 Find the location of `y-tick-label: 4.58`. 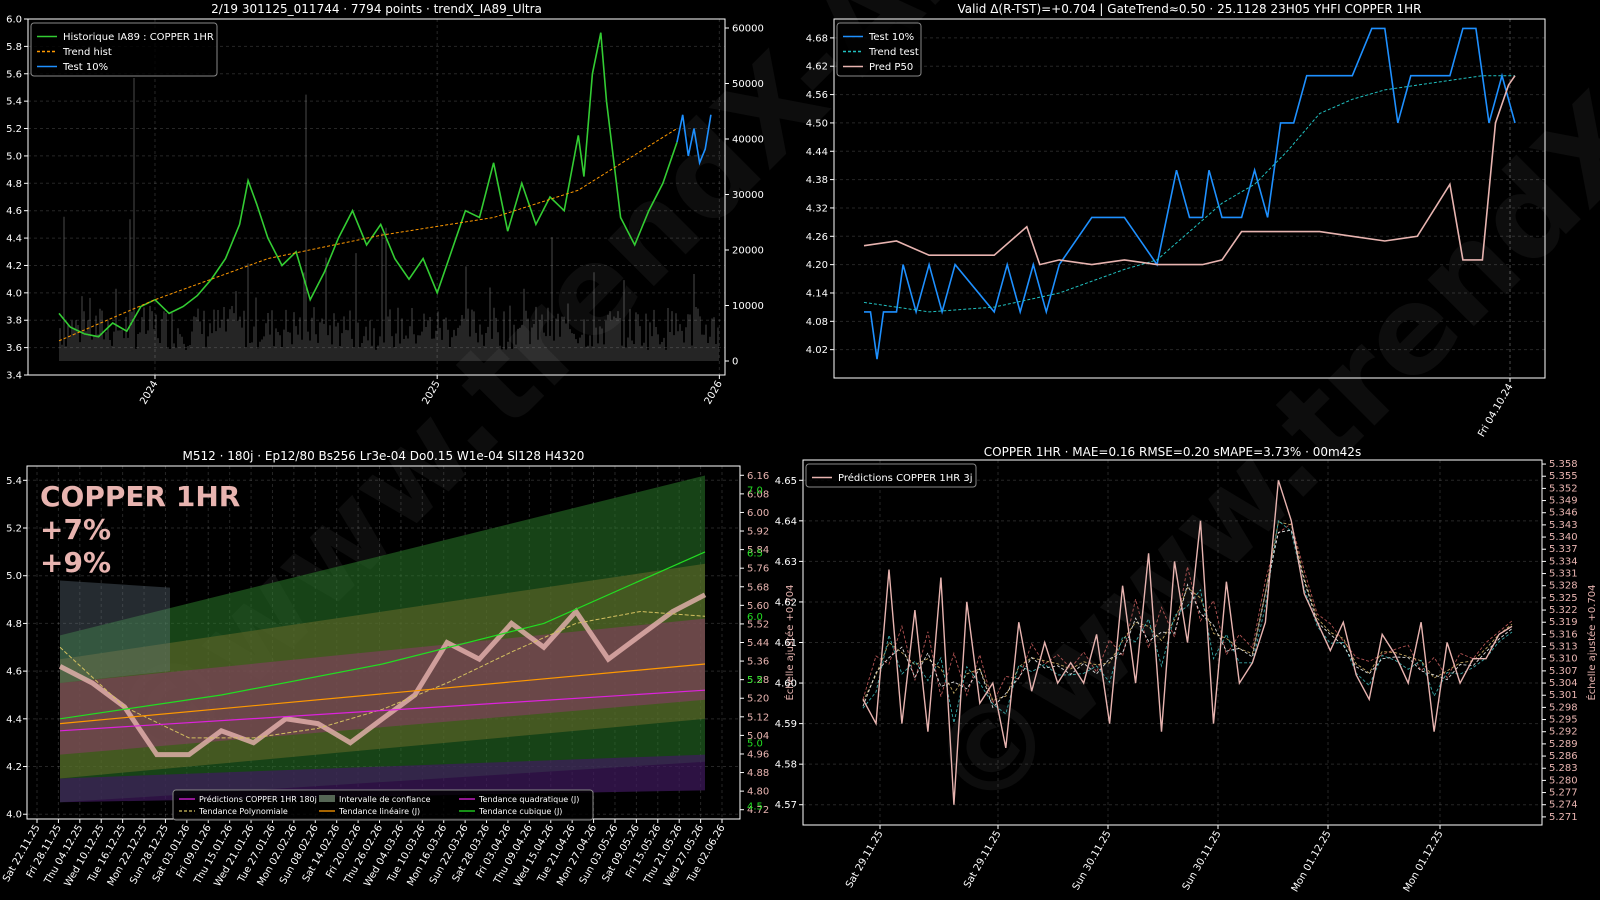

y-tick-label: 4.58 is located at coordinates (786, 765).